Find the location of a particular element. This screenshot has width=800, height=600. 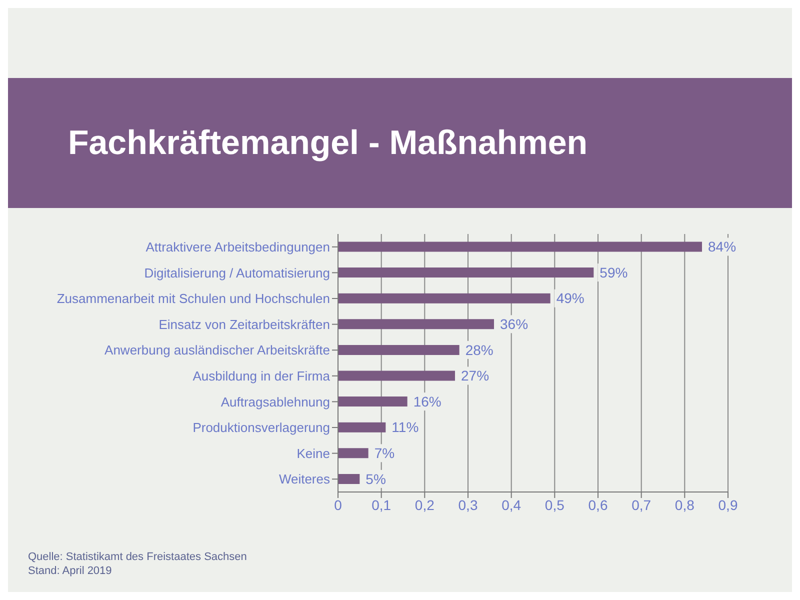

x-tick-label: 0 is located at coordinates (338, 504).